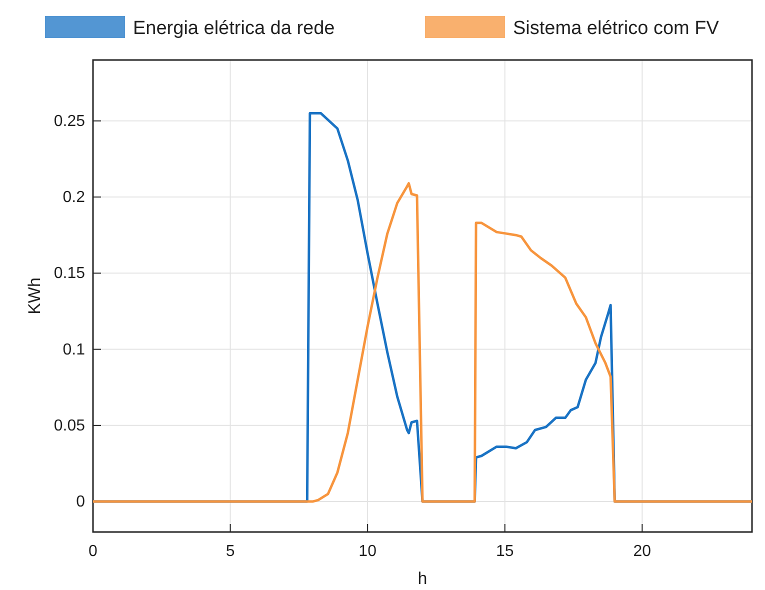  What do you see at coordinates (81, 502) in the screenshot?
I see `y-tick-label: 0` at bounding box center [81, 502].